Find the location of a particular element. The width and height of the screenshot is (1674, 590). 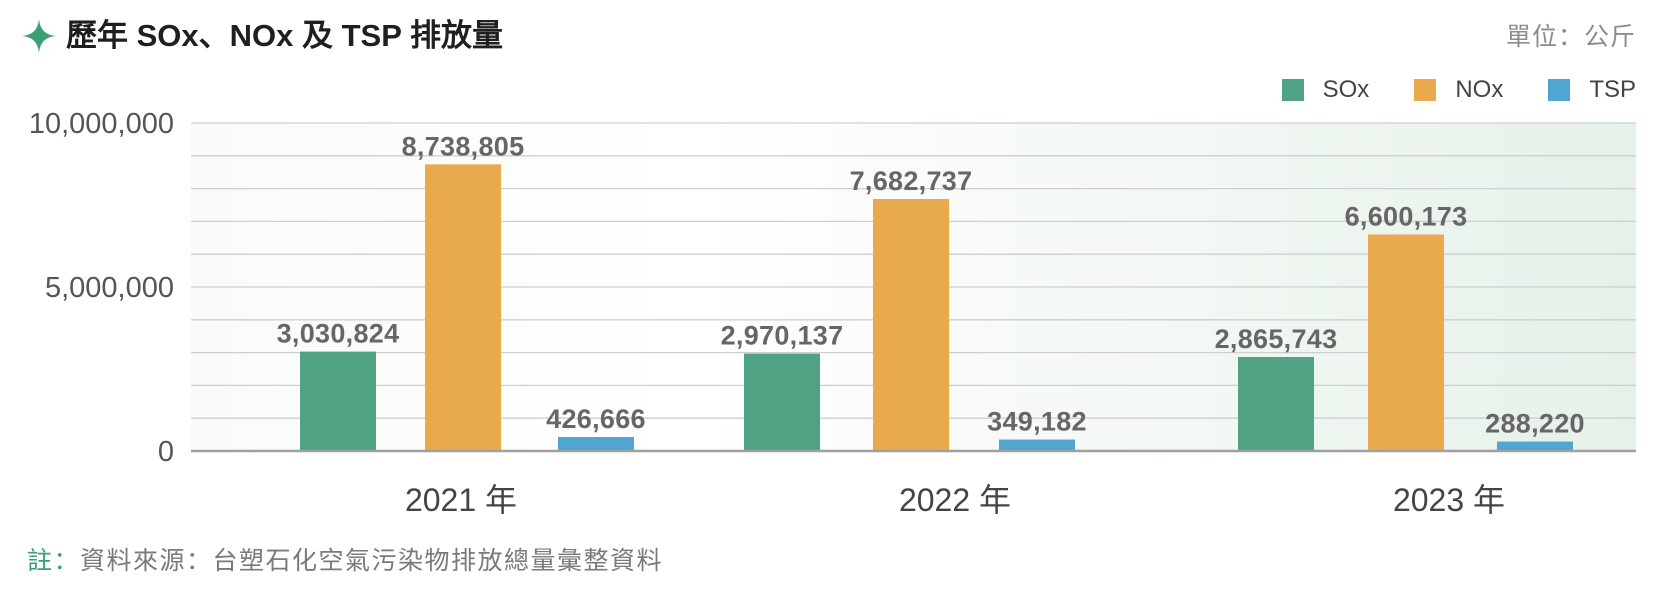

legend-item-tsp: TSP is located at coordinates (1592, 90).